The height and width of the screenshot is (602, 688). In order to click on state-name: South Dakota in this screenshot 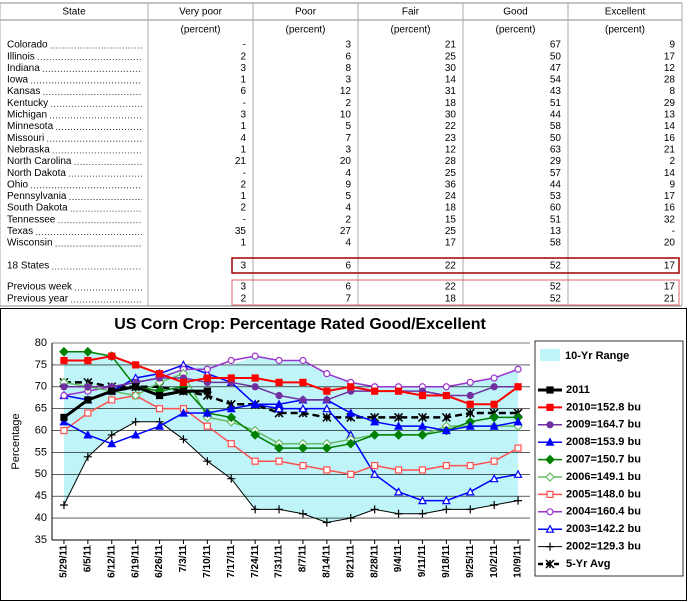, I will do `click(37, 208)`.